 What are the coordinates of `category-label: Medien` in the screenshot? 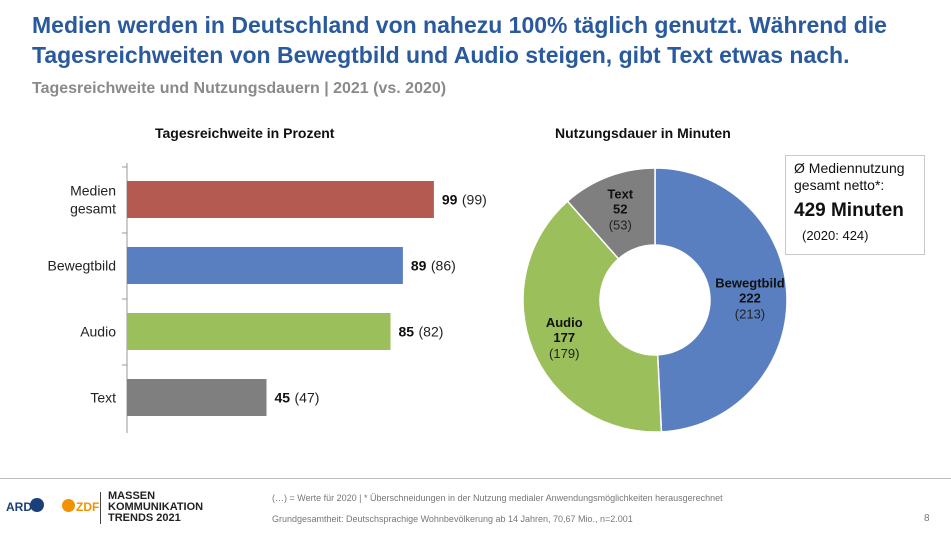 It's located at (93, 191).